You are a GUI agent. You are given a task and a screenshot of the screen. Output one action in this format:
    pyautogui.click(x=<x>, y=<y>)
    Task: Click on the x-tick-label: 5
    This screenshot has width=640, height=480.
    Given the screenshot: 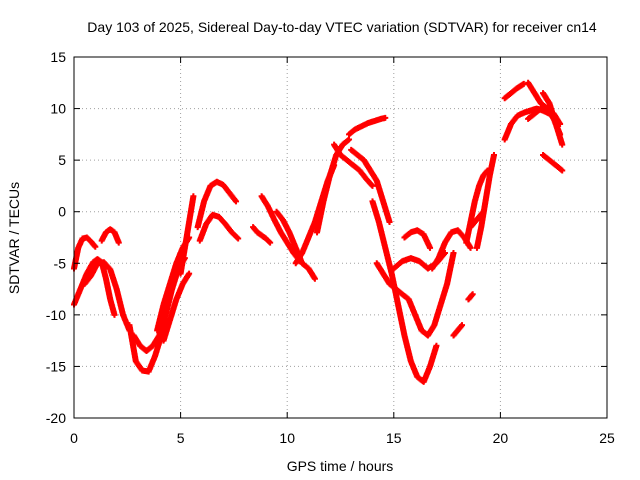 What is the action you would take?
    pyautogui.click(x=181, y=438)
    